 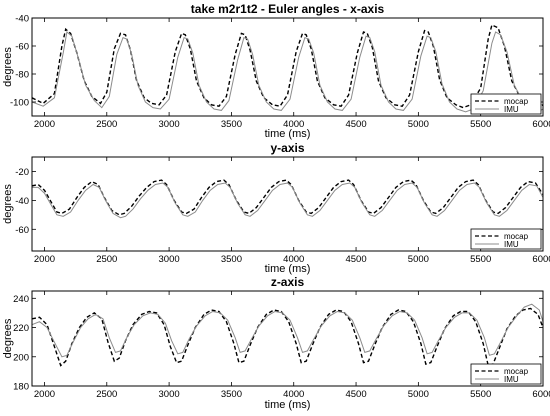 I want to click on panel-2-xtick-label: 3000, so click(x=169, y=259).